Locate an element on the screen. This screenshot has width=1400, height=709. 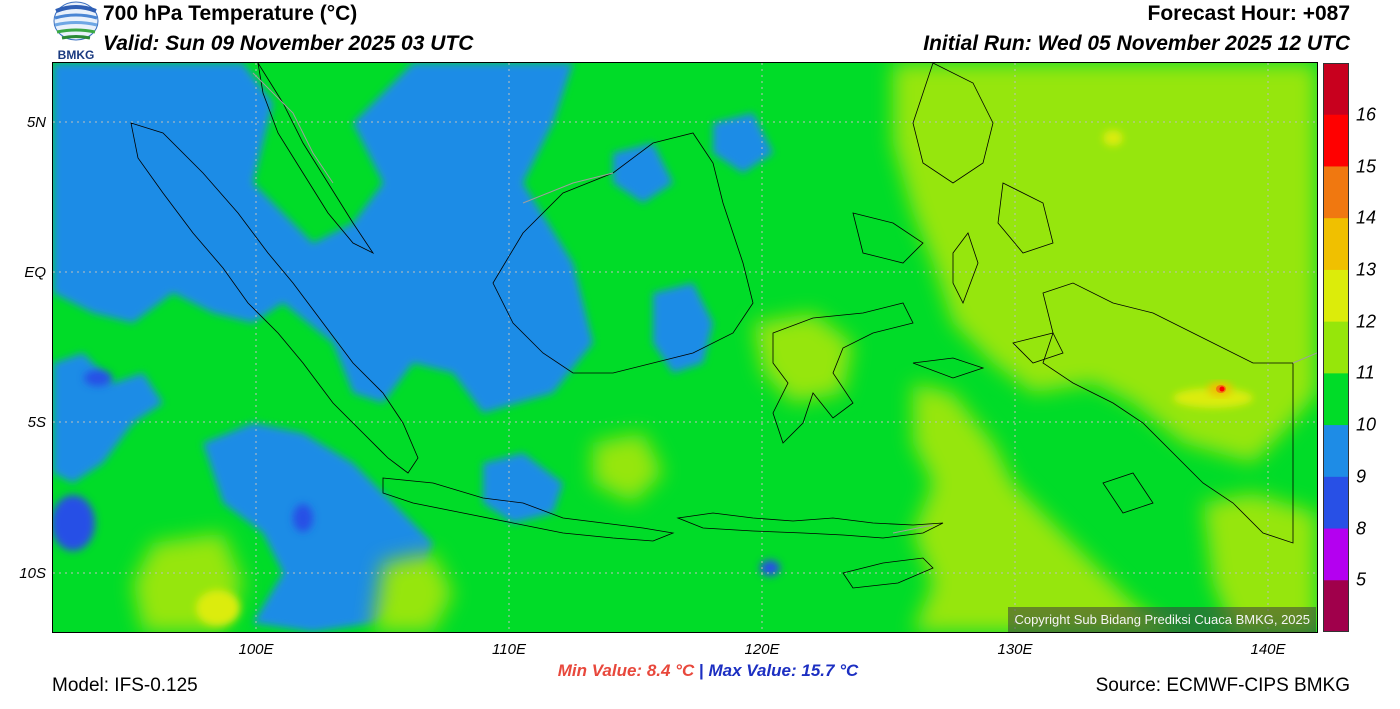
forecast-hour: Forecast Hour: +087 is located at coordinates (1249, 13).